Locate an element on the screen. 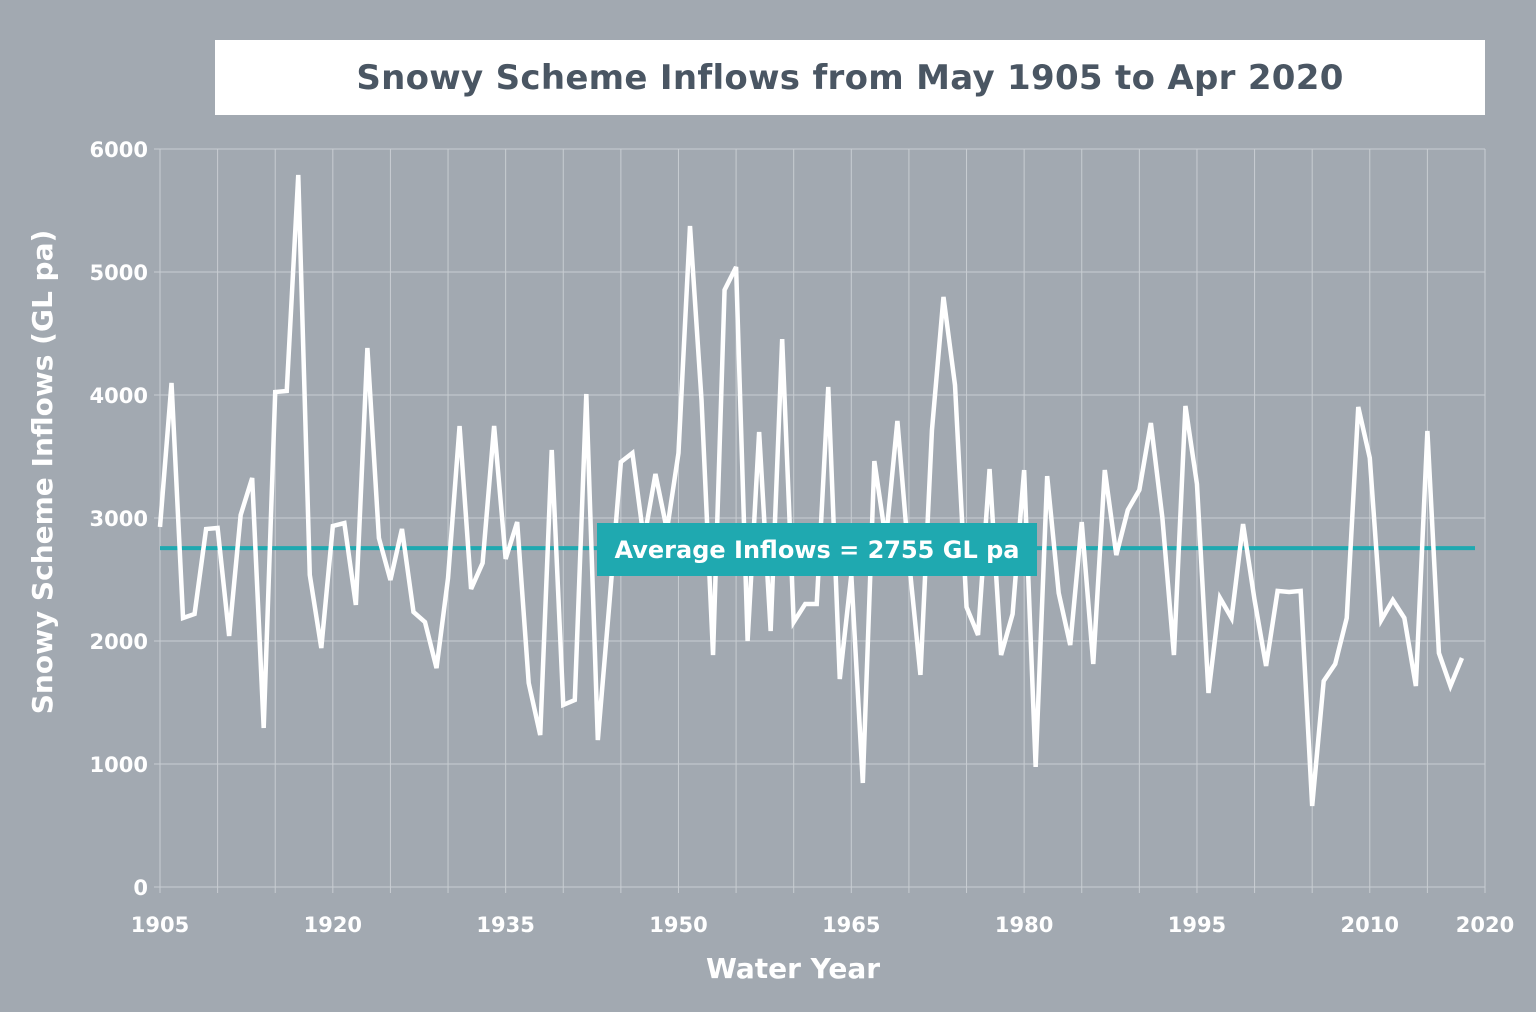 The width and height of the screenshot is (1536, 1012). x-tick-label: 2010 is located at coordinates (1370, 925).